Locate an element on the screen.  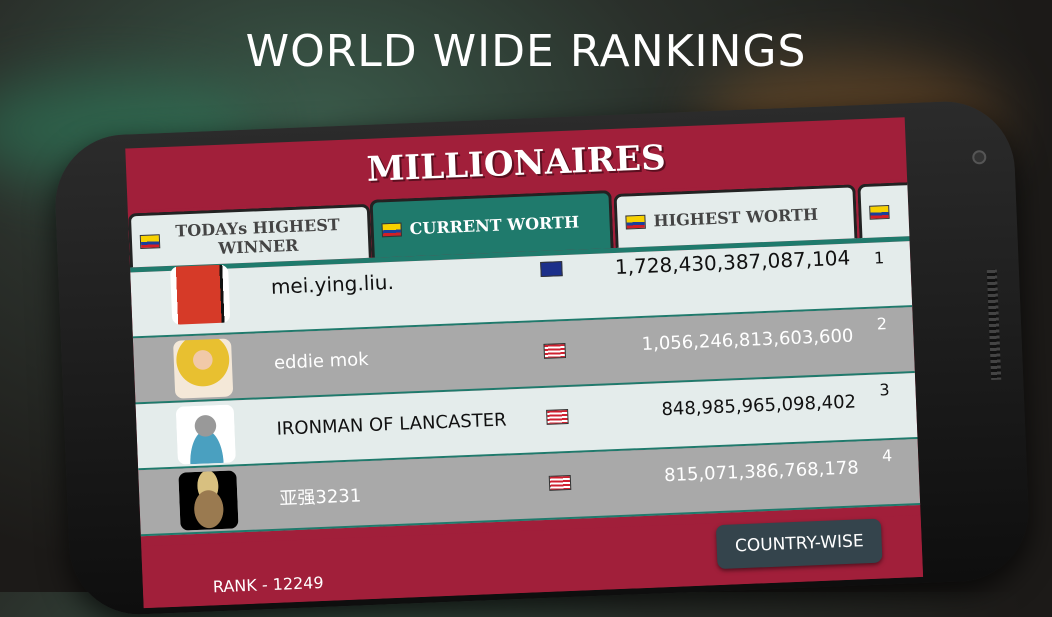
tab-more is located at coordinates (888, 210).